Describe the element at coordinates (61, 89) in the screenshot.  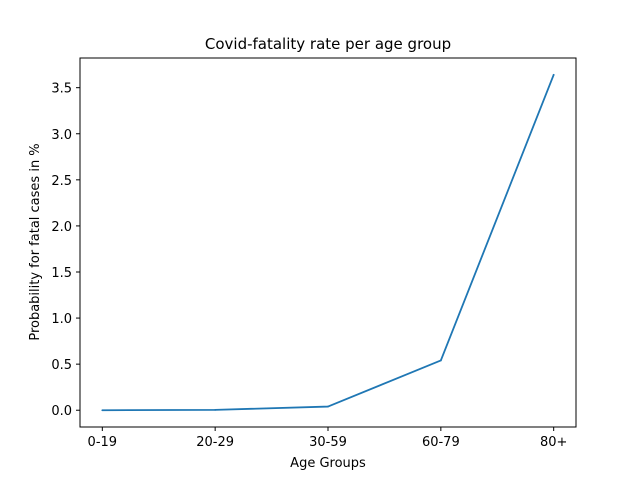
I see `y-tick-label: 3.5` at that location.